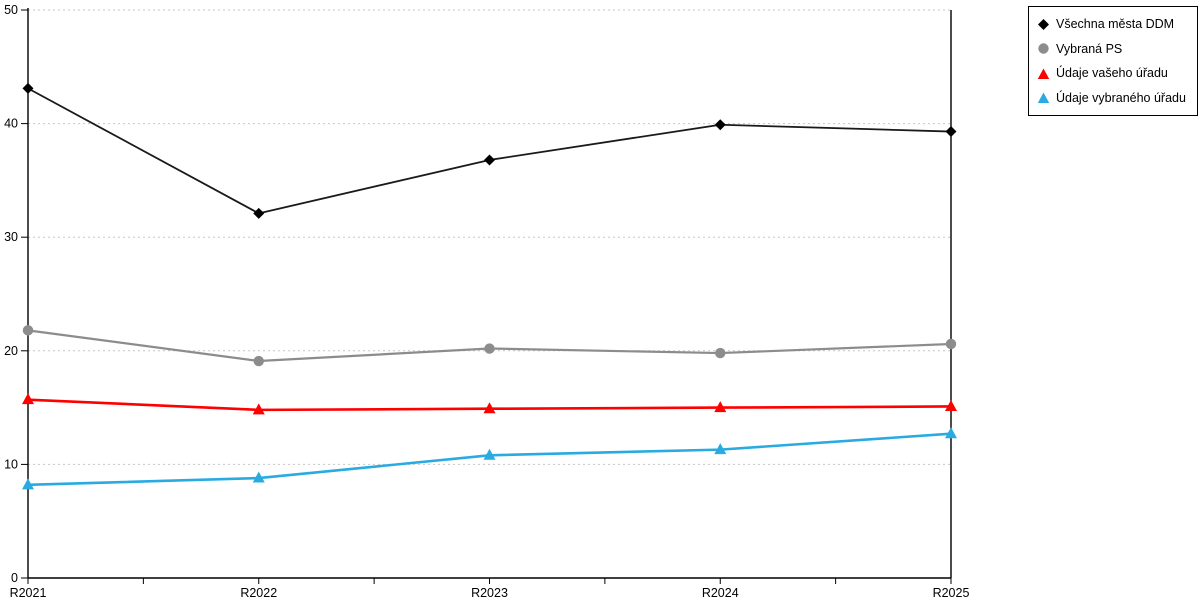 This screenshot has width=1200, height=600. I want to click on legend-item: Údaje vašeho úřadu, so click(1113, 73).